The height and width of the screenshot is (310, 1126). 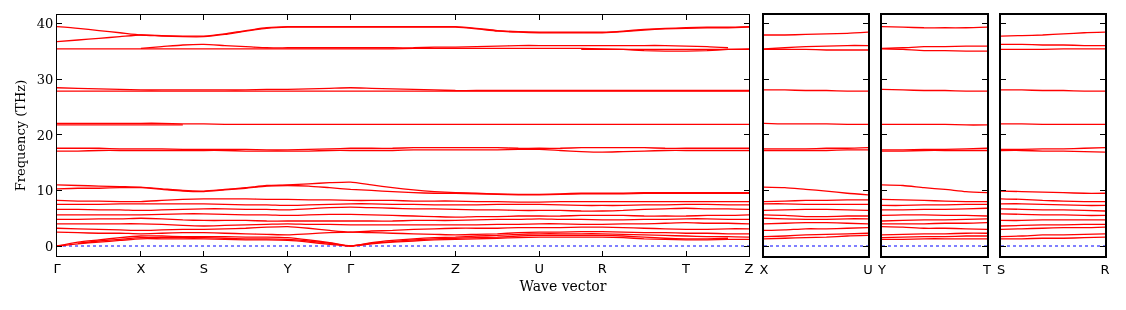 I want to click on y-axis-title: Frequency (THz), so click(x=20, y=135).